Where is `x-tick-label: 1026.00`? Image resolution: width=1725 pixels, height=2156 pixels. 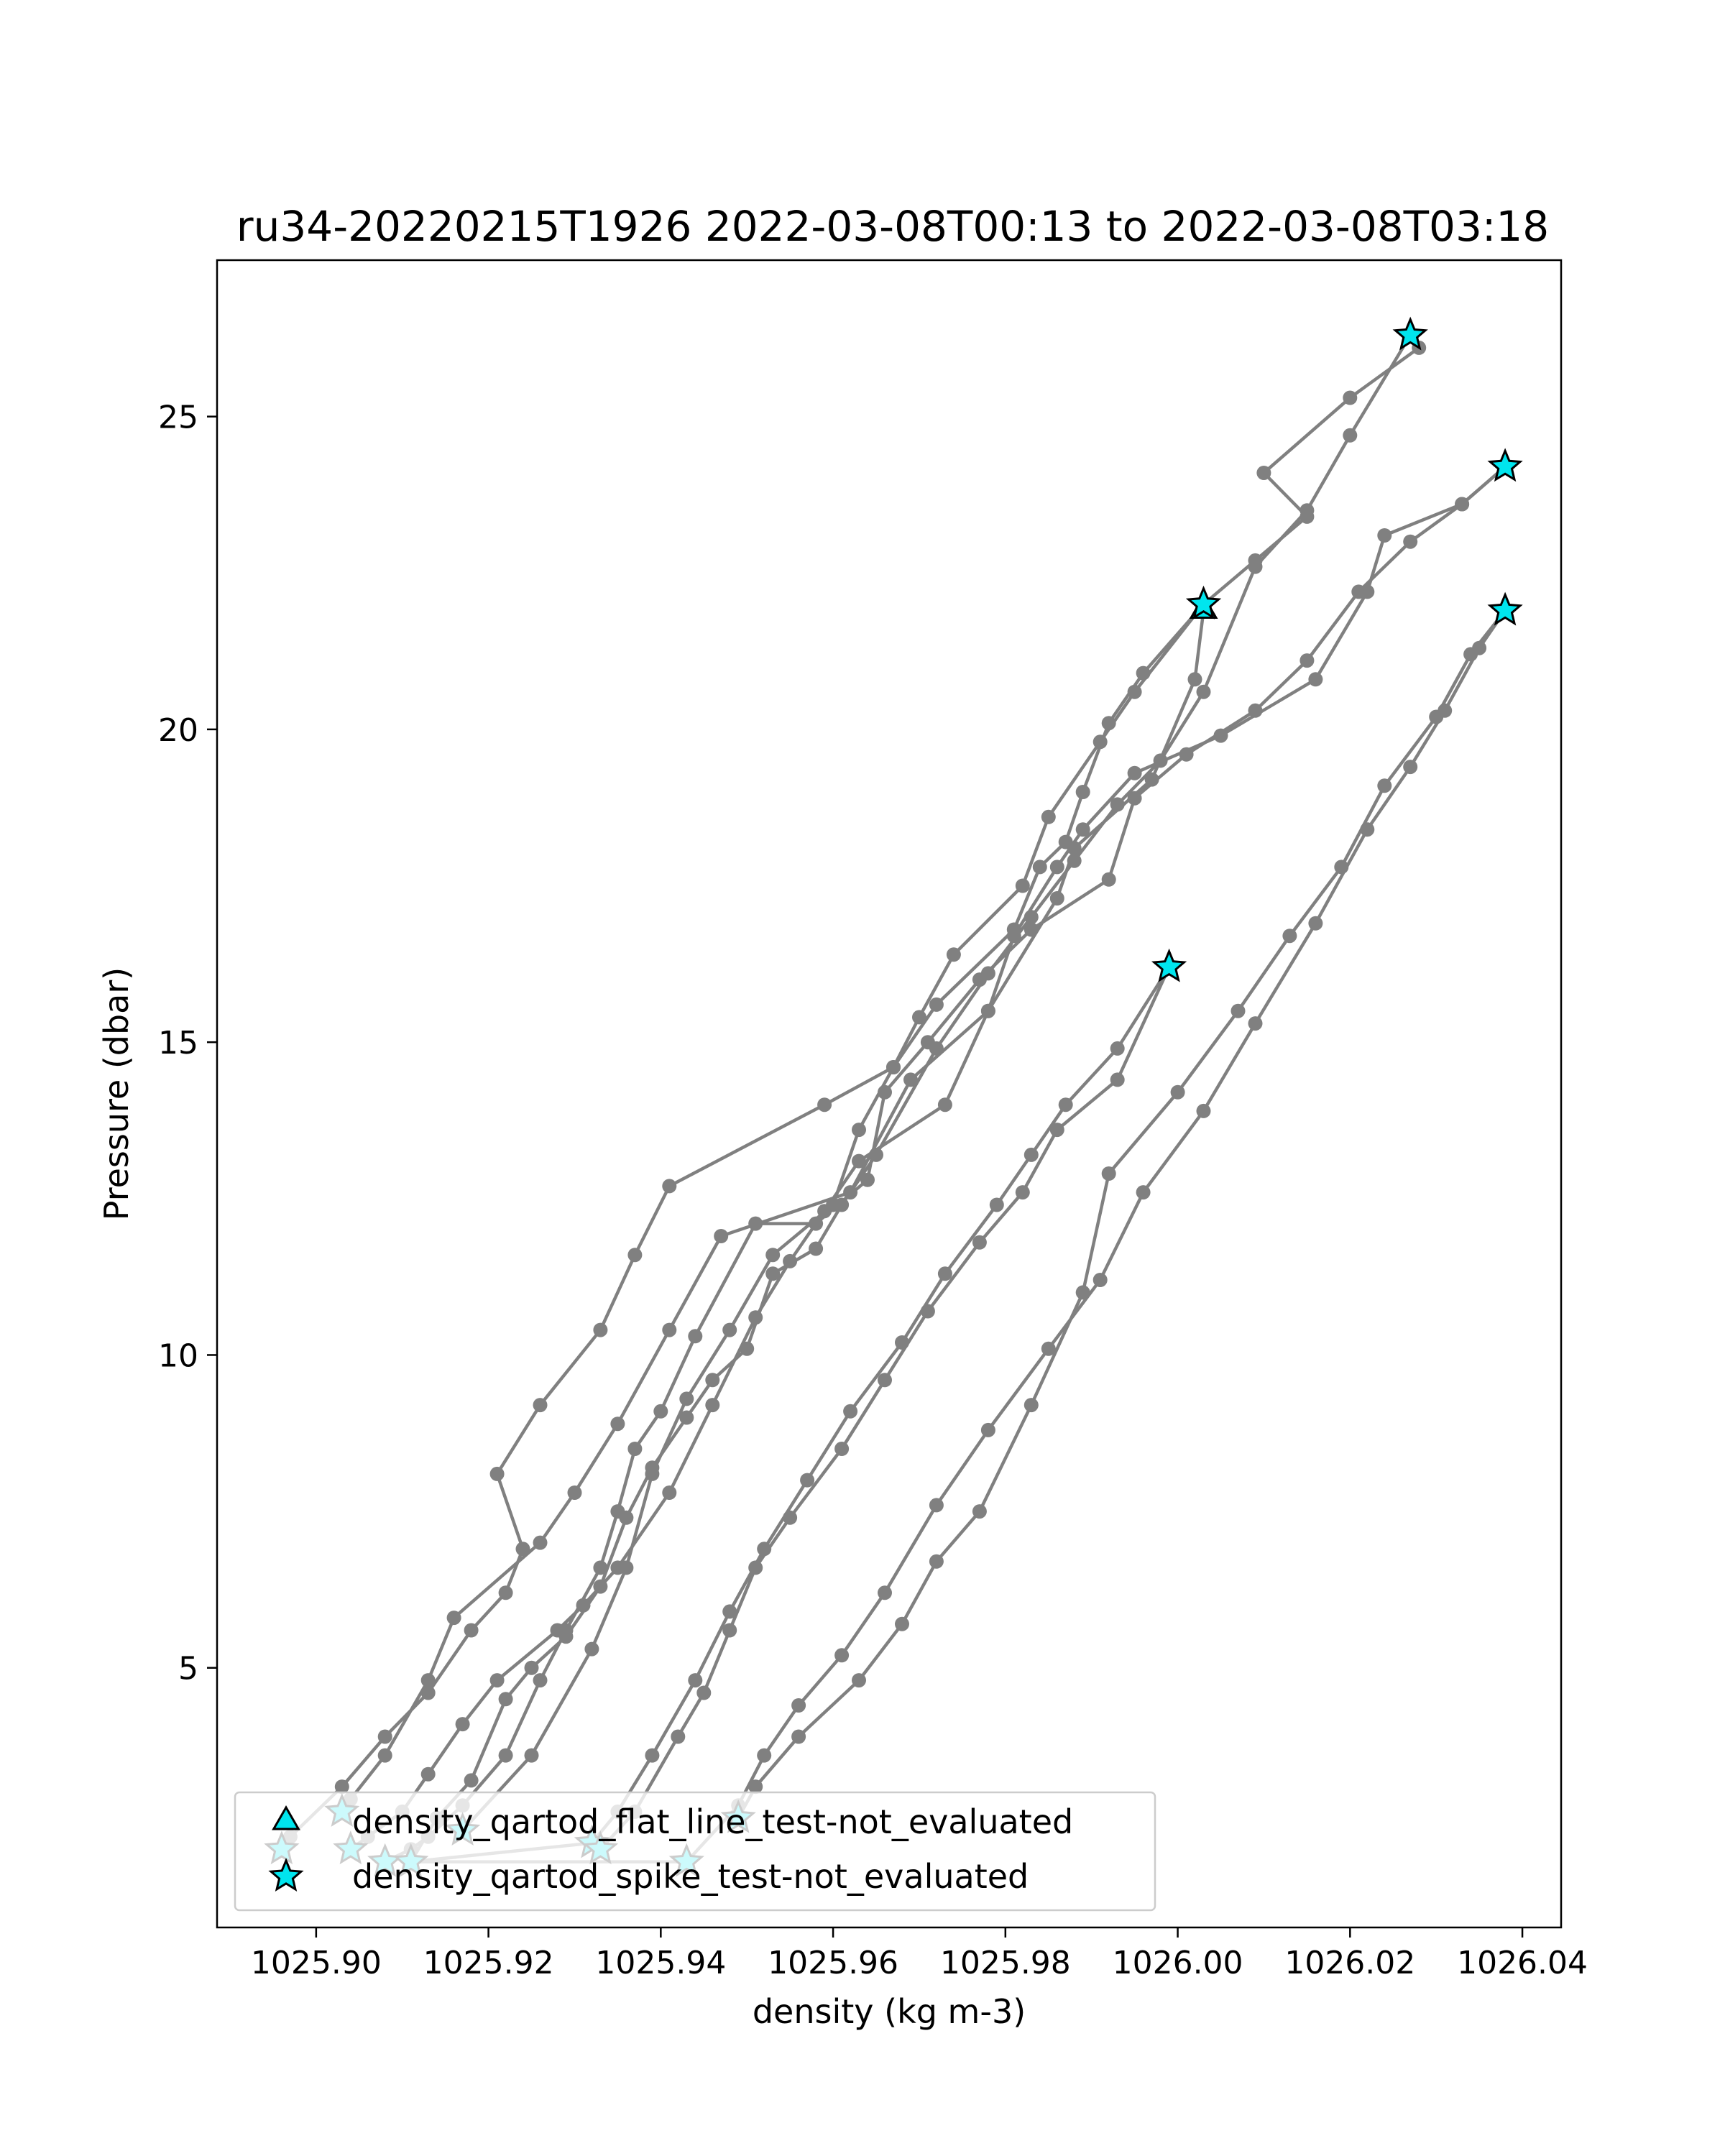
x-tick-label: 1026.00 is located at coordinates (1178, 1963).